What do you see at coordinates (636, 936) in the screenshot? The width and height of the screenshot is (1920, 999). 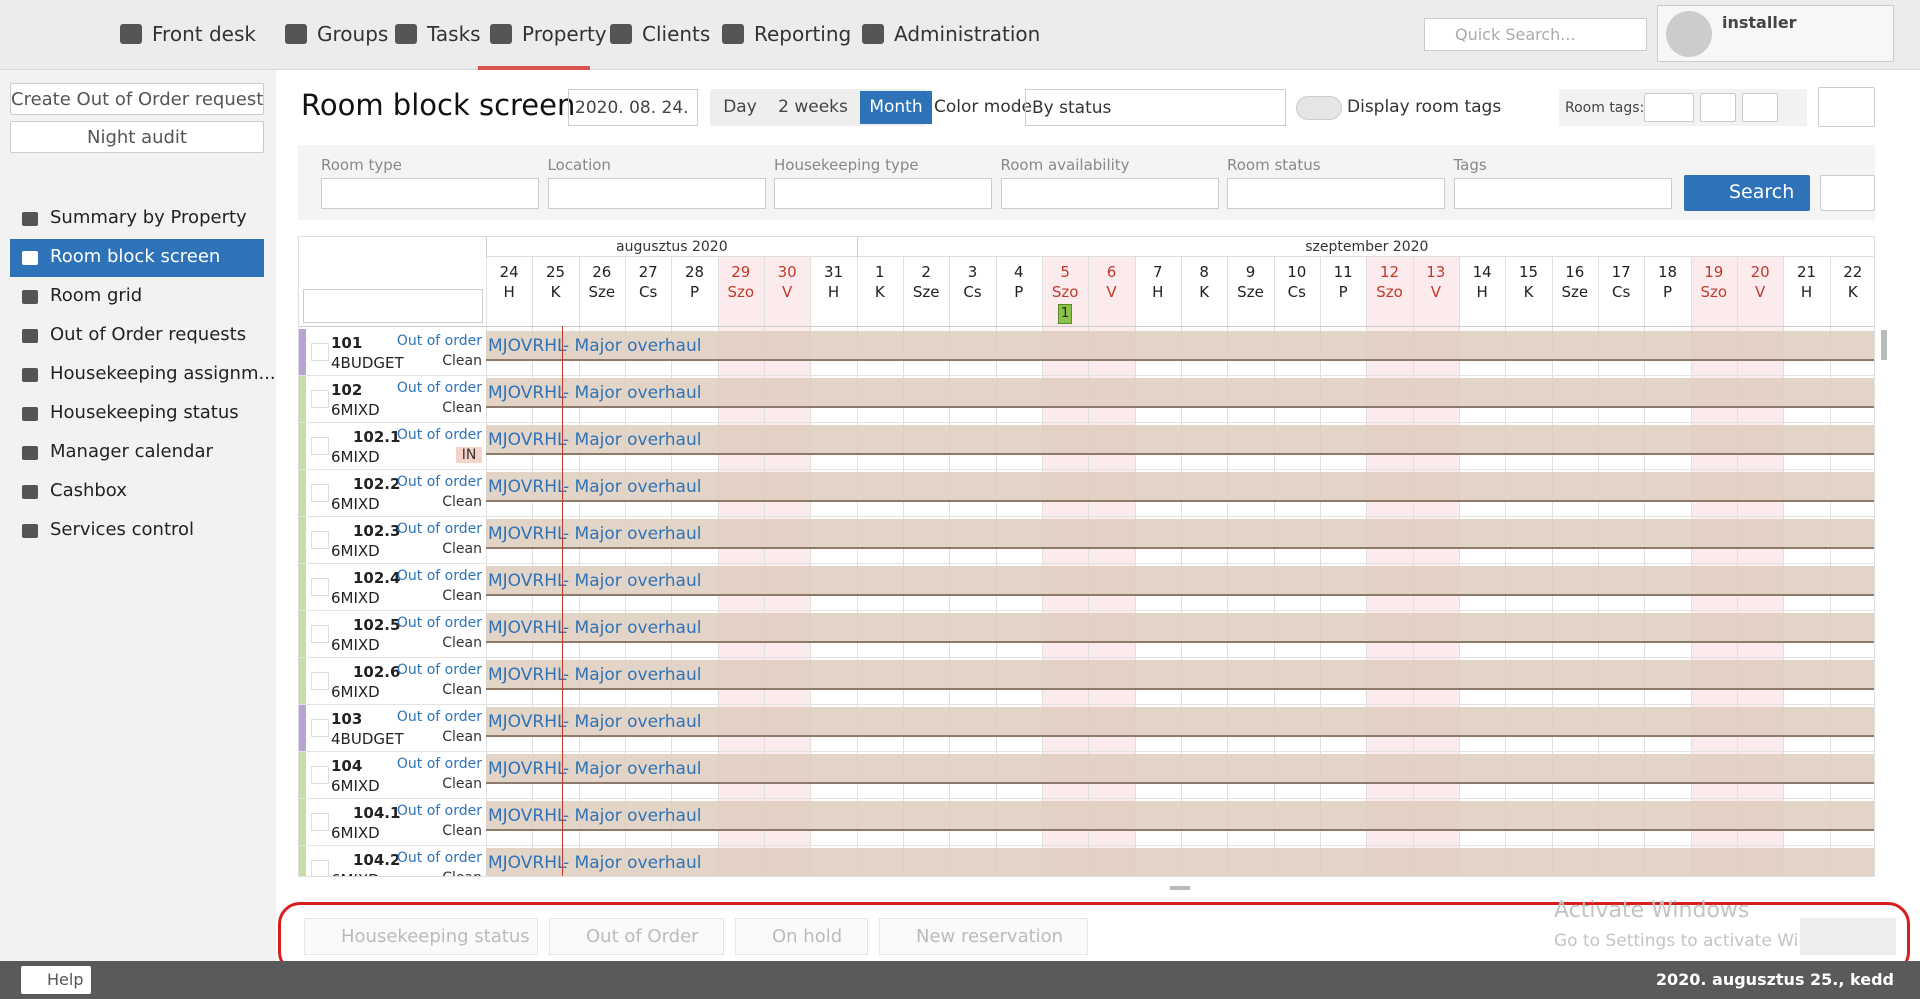 I see `action-button: Out of Order` at bounding box center [636, 936].